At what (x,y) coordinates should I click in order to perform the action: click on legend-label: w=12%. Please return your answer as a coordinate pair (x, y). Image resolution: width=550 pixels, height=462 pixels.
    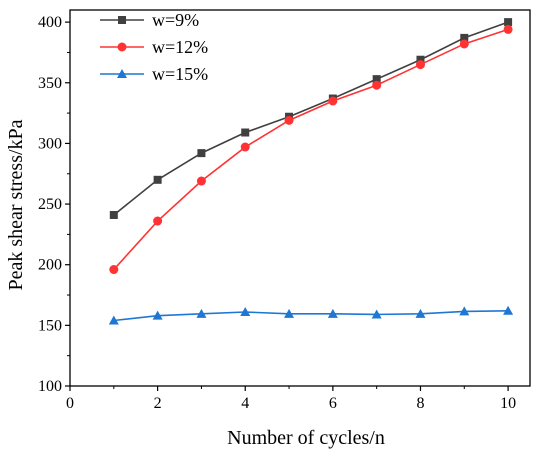
    Looking at the image, I should click on (180, 47).